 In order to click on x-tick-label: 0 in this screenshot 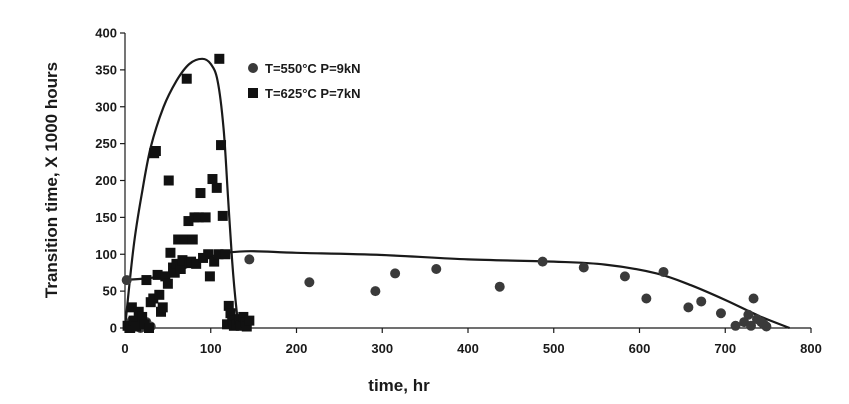, I will do `click(124, 348)`.